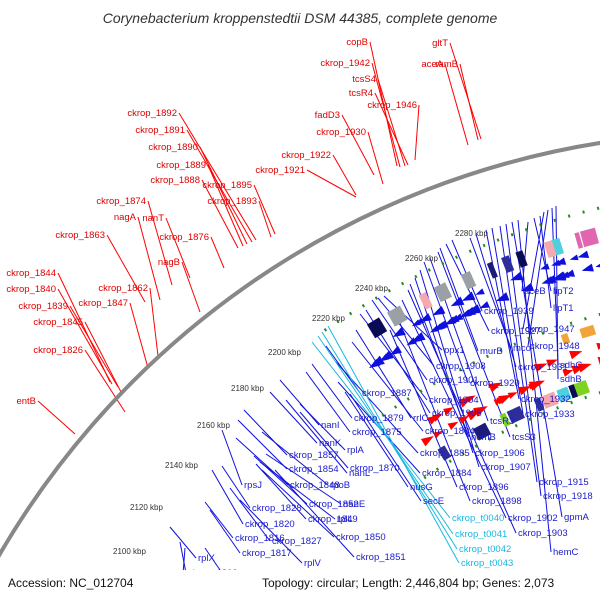 Image resolution: width=600 pixels, height=600 pixels. I want to click on forward-gene-label: ckrop_1862, so click(123, 288).